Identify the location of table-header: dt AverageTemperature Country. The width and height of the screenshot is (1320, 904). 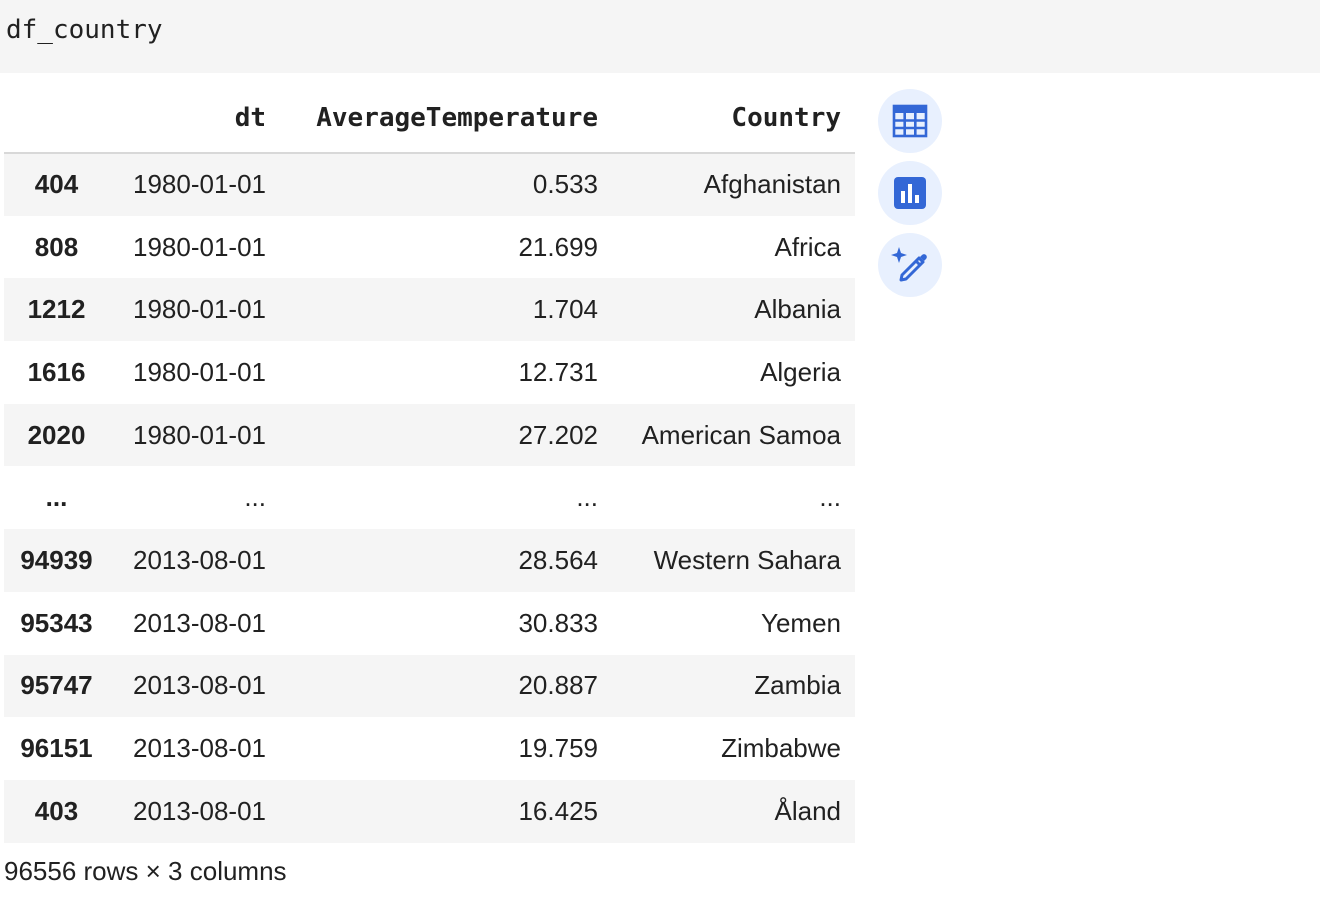
(429, 119).